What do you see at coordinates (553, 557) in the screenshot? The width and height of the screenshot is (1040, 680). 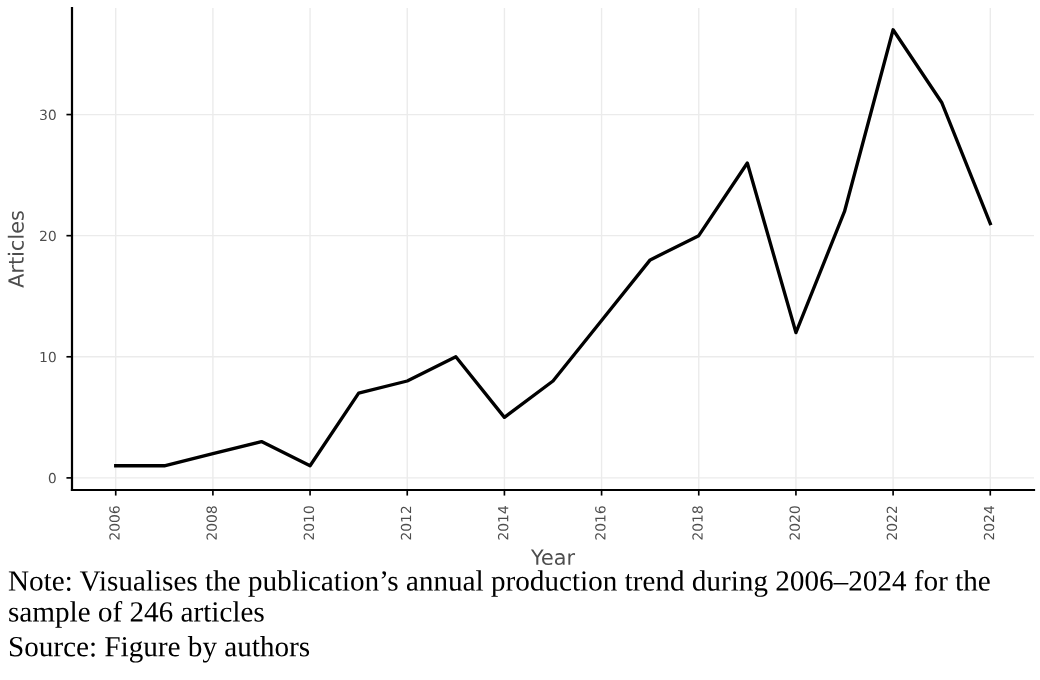 I see `x-axis-title: Year` at bounding box center [553, 557].